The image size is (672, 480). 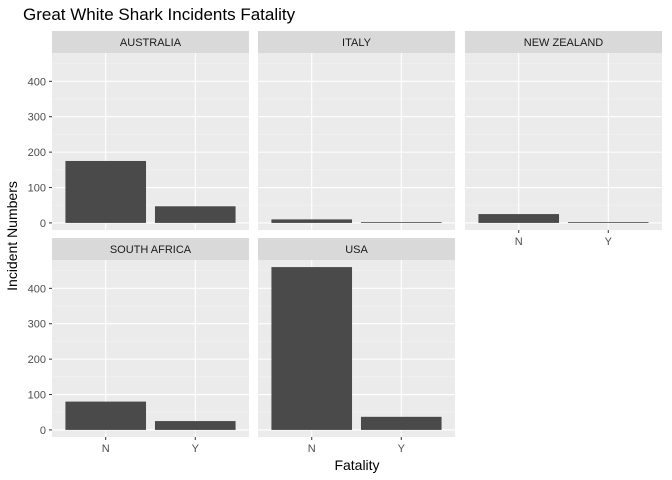 I want to click on facet-usa: USA N Y, so click(x=356, y=346).